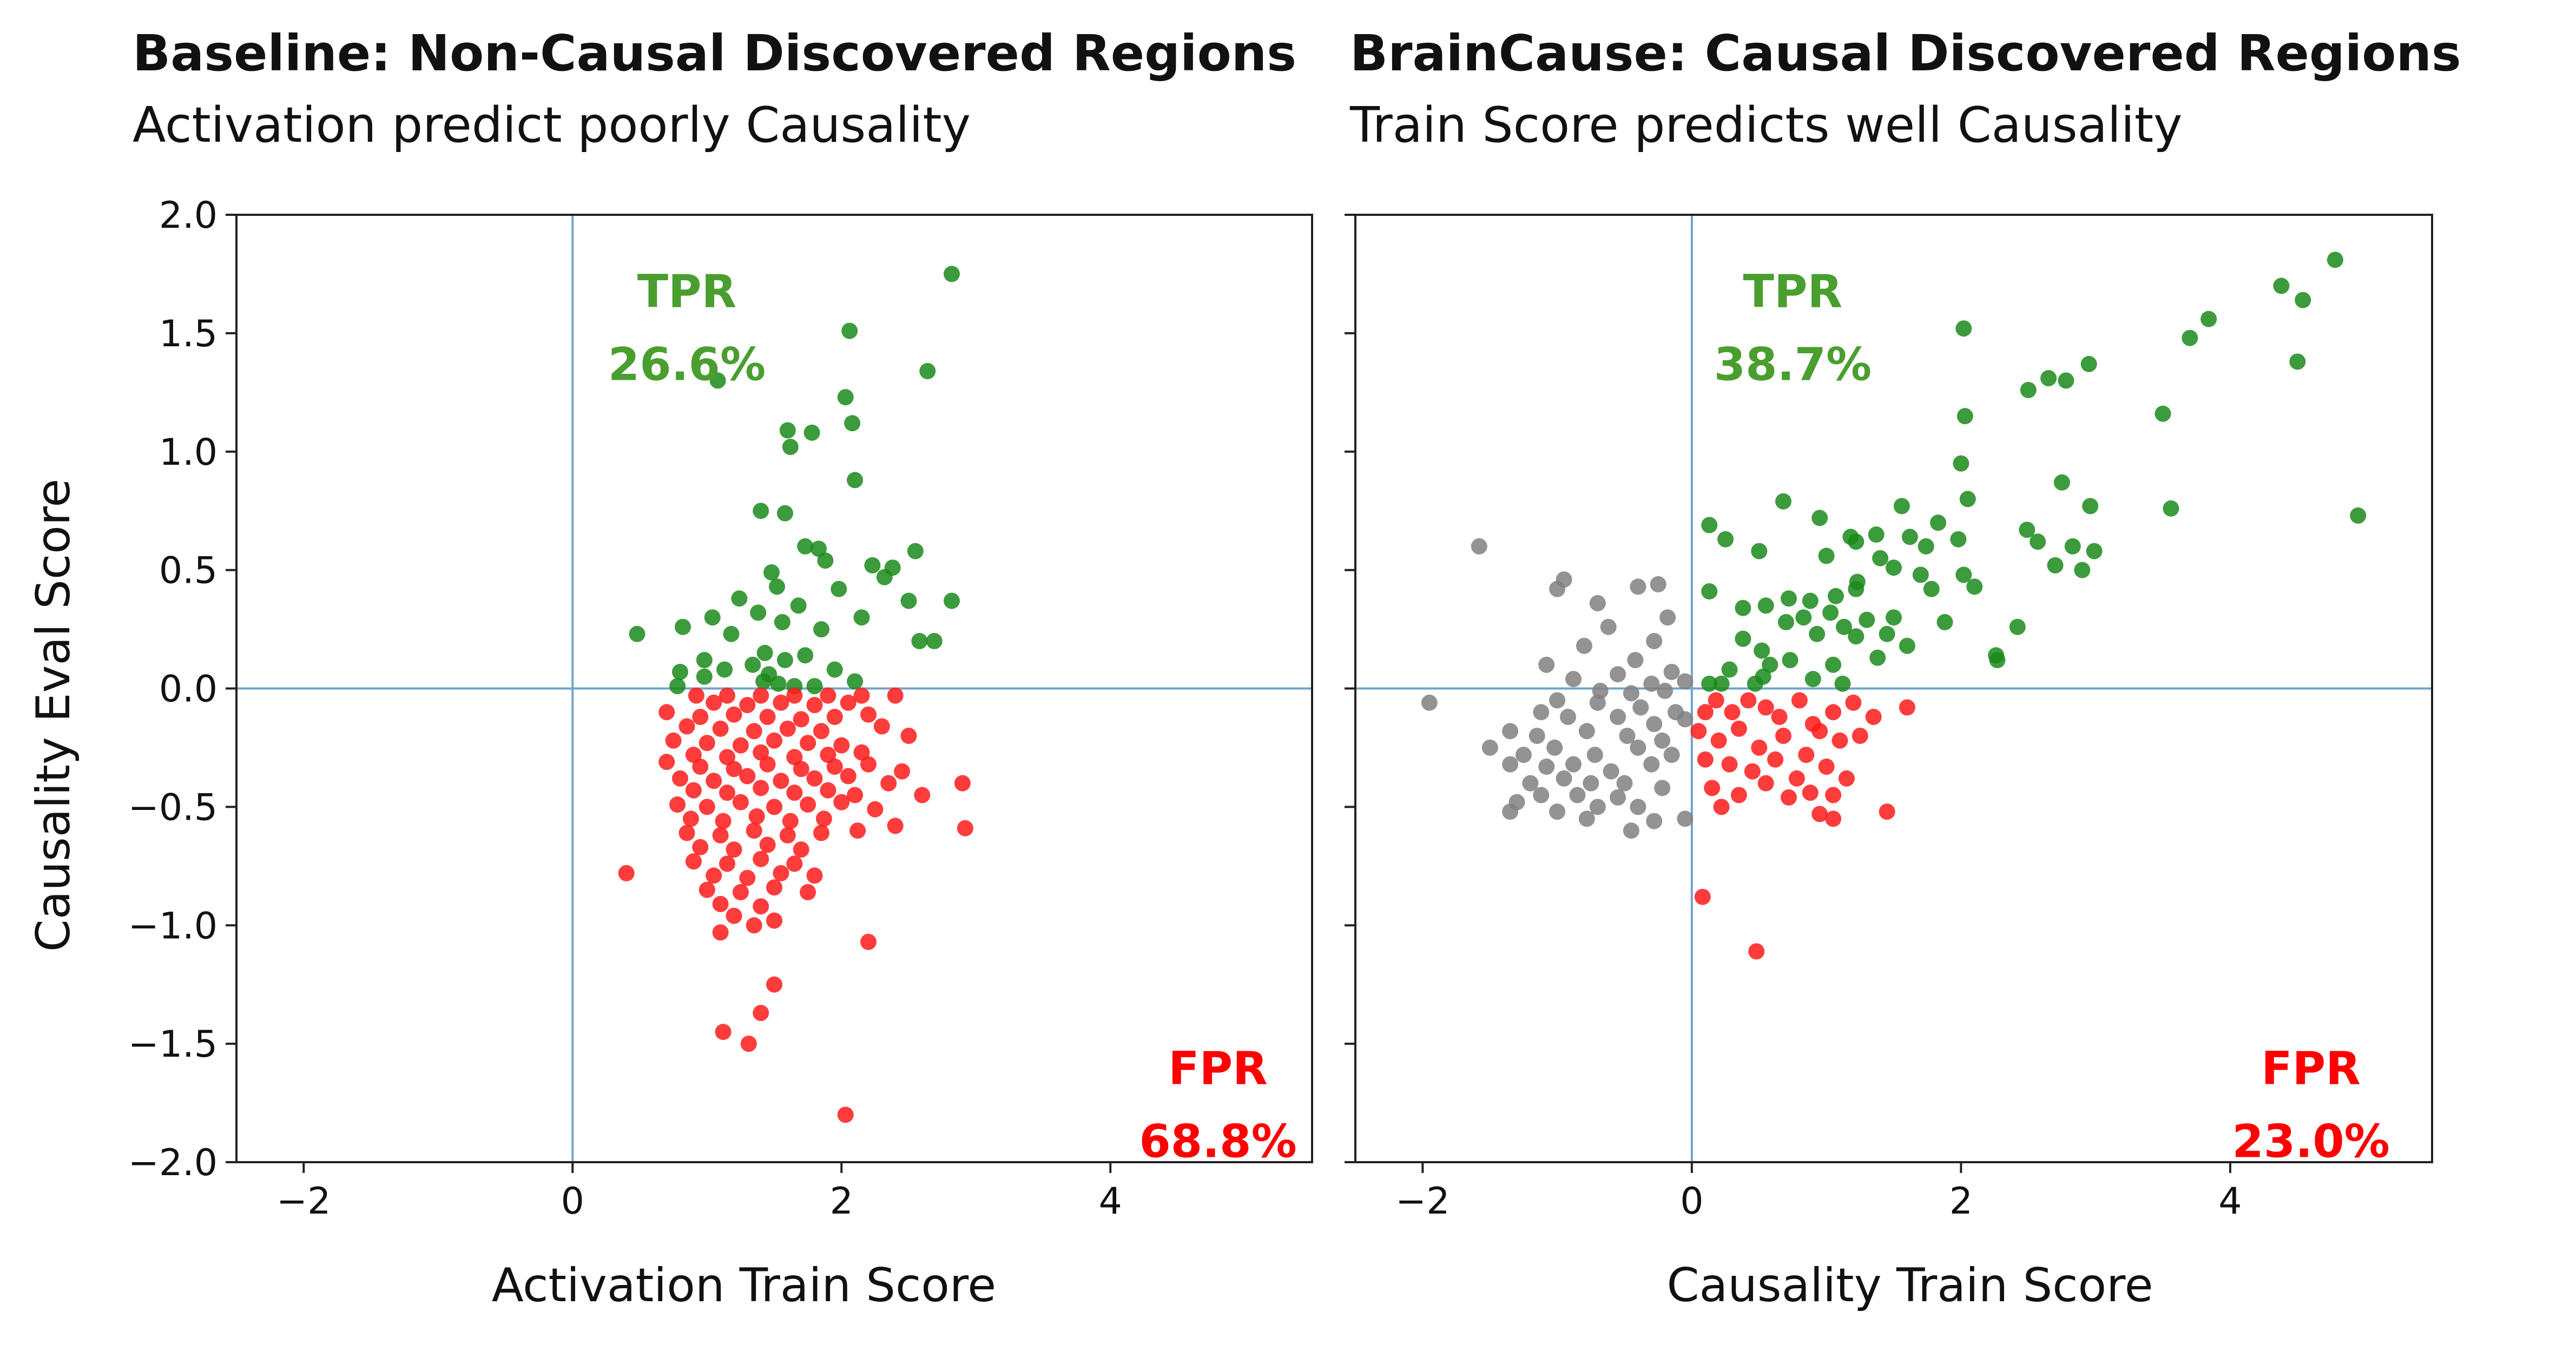 This screenshot has width=2576, height=1351. Describe the element at coordinates (54, 715) in the screenshot. I see `y-axis-label: Causality Eval Score` at that location.